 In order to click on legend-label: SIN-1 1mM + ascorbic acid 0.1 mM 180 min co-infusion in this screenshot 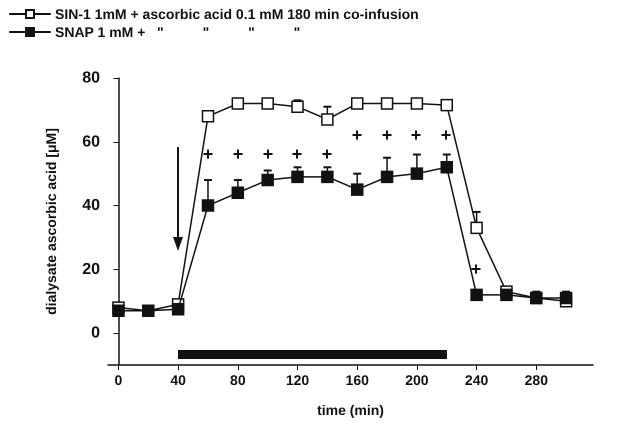, I will do `click(237, 14)`.